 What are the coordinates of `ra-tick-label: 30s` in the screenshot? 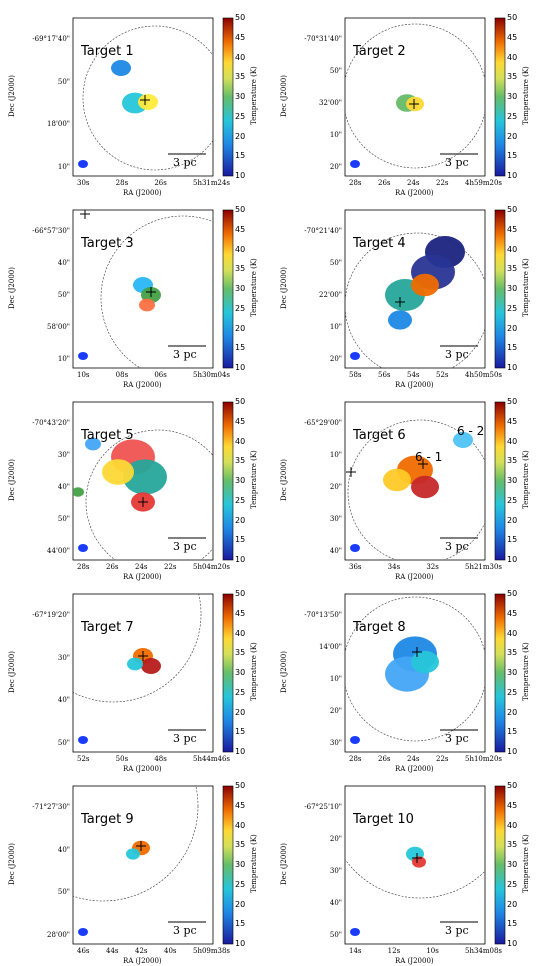 It's located at (83, 183).